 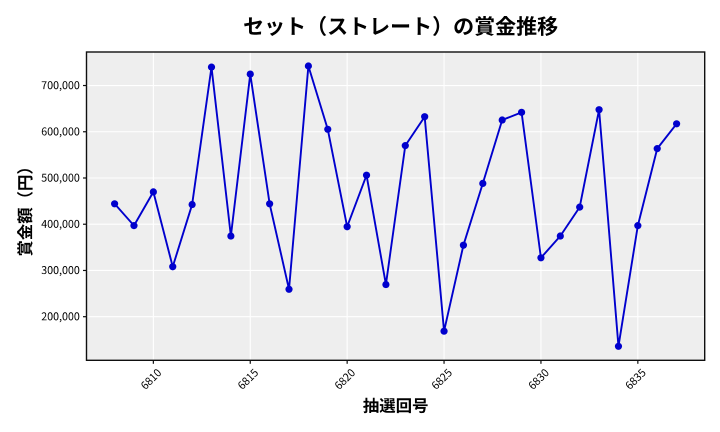 What do you see at coordinates (401, 26) in the screenshot?
I see `chart-title` at bounding box center [401, 26].